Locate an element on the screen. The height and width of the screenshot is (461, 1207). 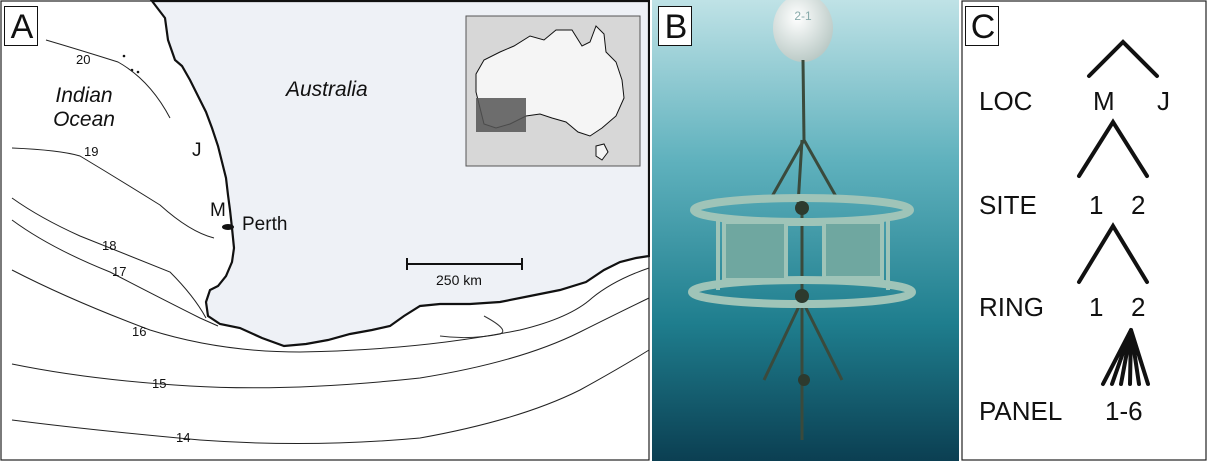
ropes is located at coordinates (803, 249).